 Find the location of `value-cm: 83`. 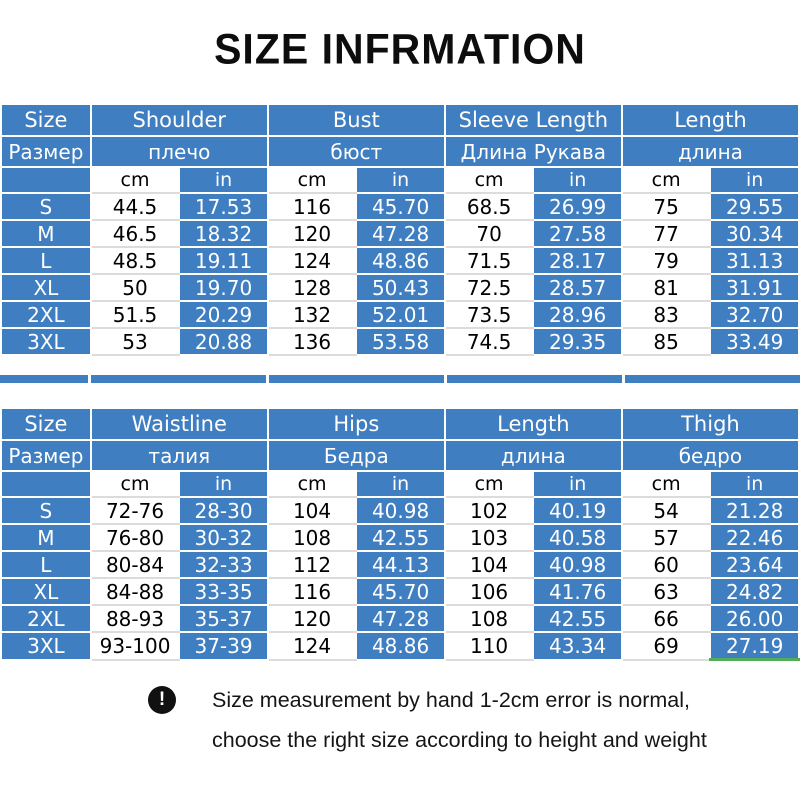

value-cm: 83 is located at coordinates (666, 314).